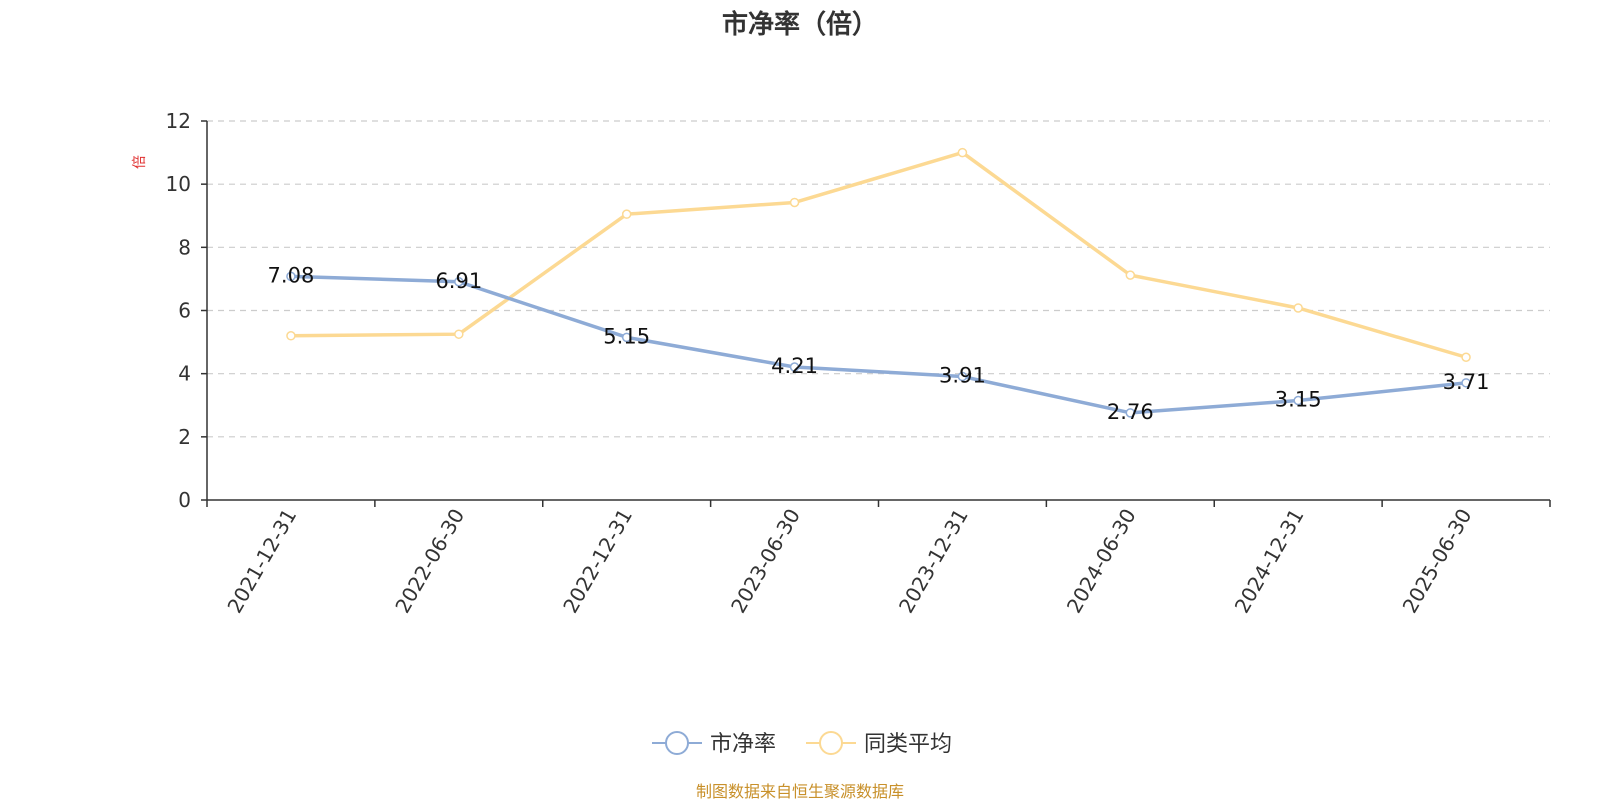 The width and height of the screenshot is (1600, 802). Describe the element at coordinates (597, 561) in the screenshot. I see `x-tick-label: 2022-12-31` at that location.